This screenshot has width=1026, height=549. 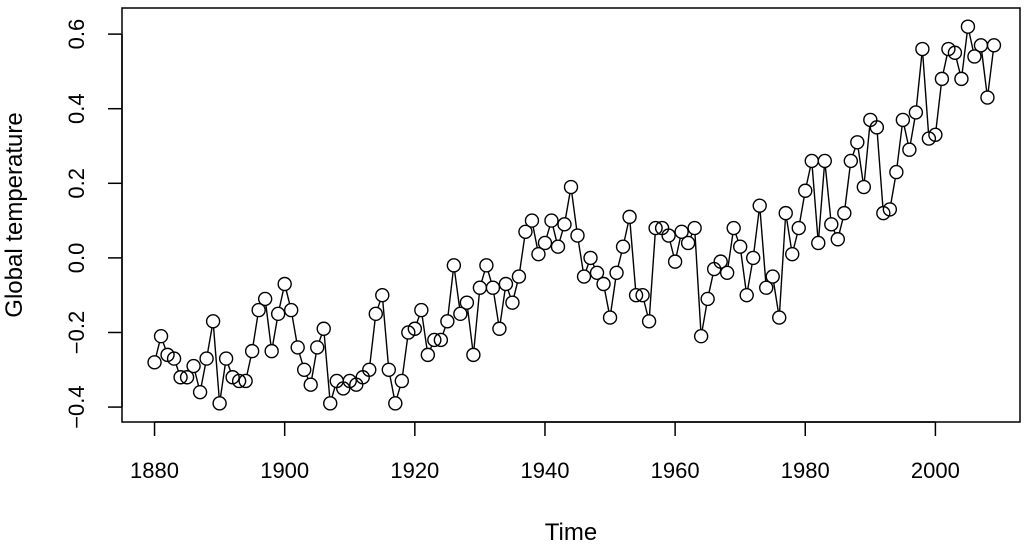 What do you see at coordinates (414, 470) in the screenshot?
I see `x-tick-label: 1920` at bounding box center [414, 470].